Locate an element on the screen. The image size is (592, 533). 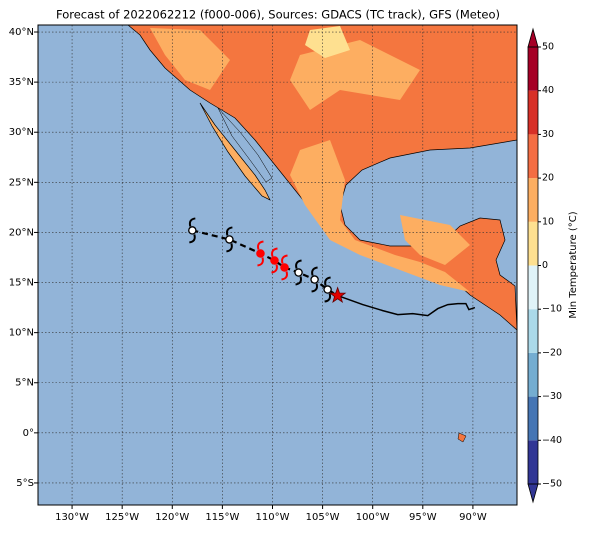
colorbar-tick-label: −20 is located at coordinates (552, 352).